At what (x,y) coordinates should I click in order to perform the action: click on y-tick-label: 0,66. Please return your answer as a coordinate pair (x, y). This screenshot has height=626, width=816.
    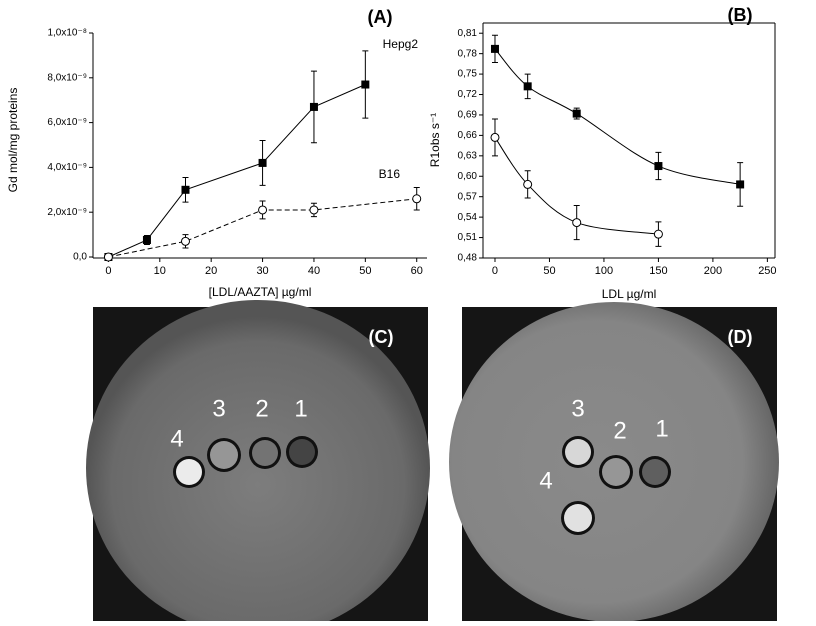
    Looking at the image, I should click on (468, 135).